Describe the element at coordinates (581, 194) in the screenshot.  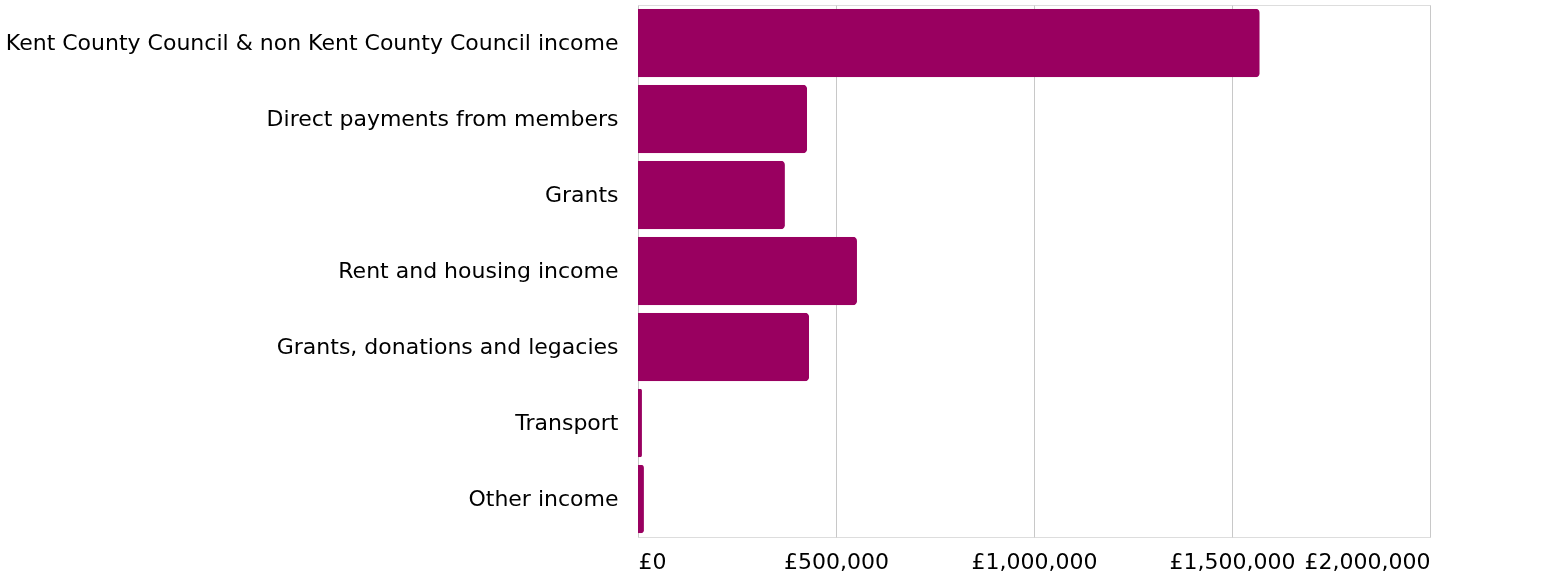
I see `y-tick-label: Grants` at that location.